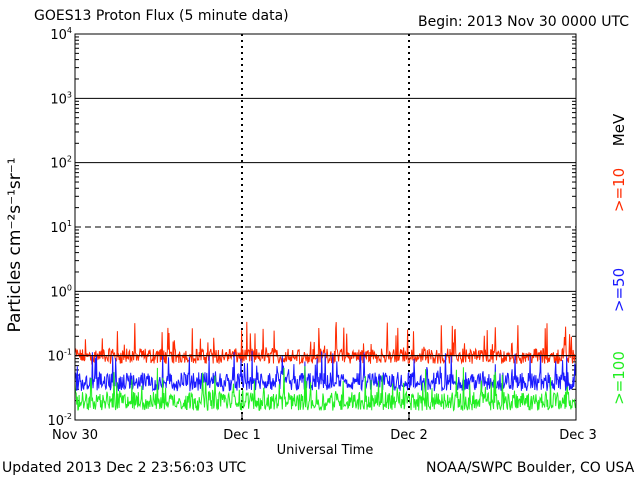 Image resolution: width=640 pixels, height=480 pixels. What do you see at coordinates (59, 420) in the screenshot?
I see `y-tick-label: 10⁻²` at bounding box center [59, 420].